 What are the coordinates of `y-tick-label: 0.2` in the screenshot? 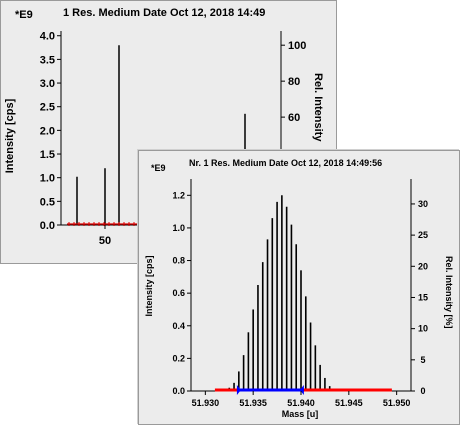 It's located at (178, 358).